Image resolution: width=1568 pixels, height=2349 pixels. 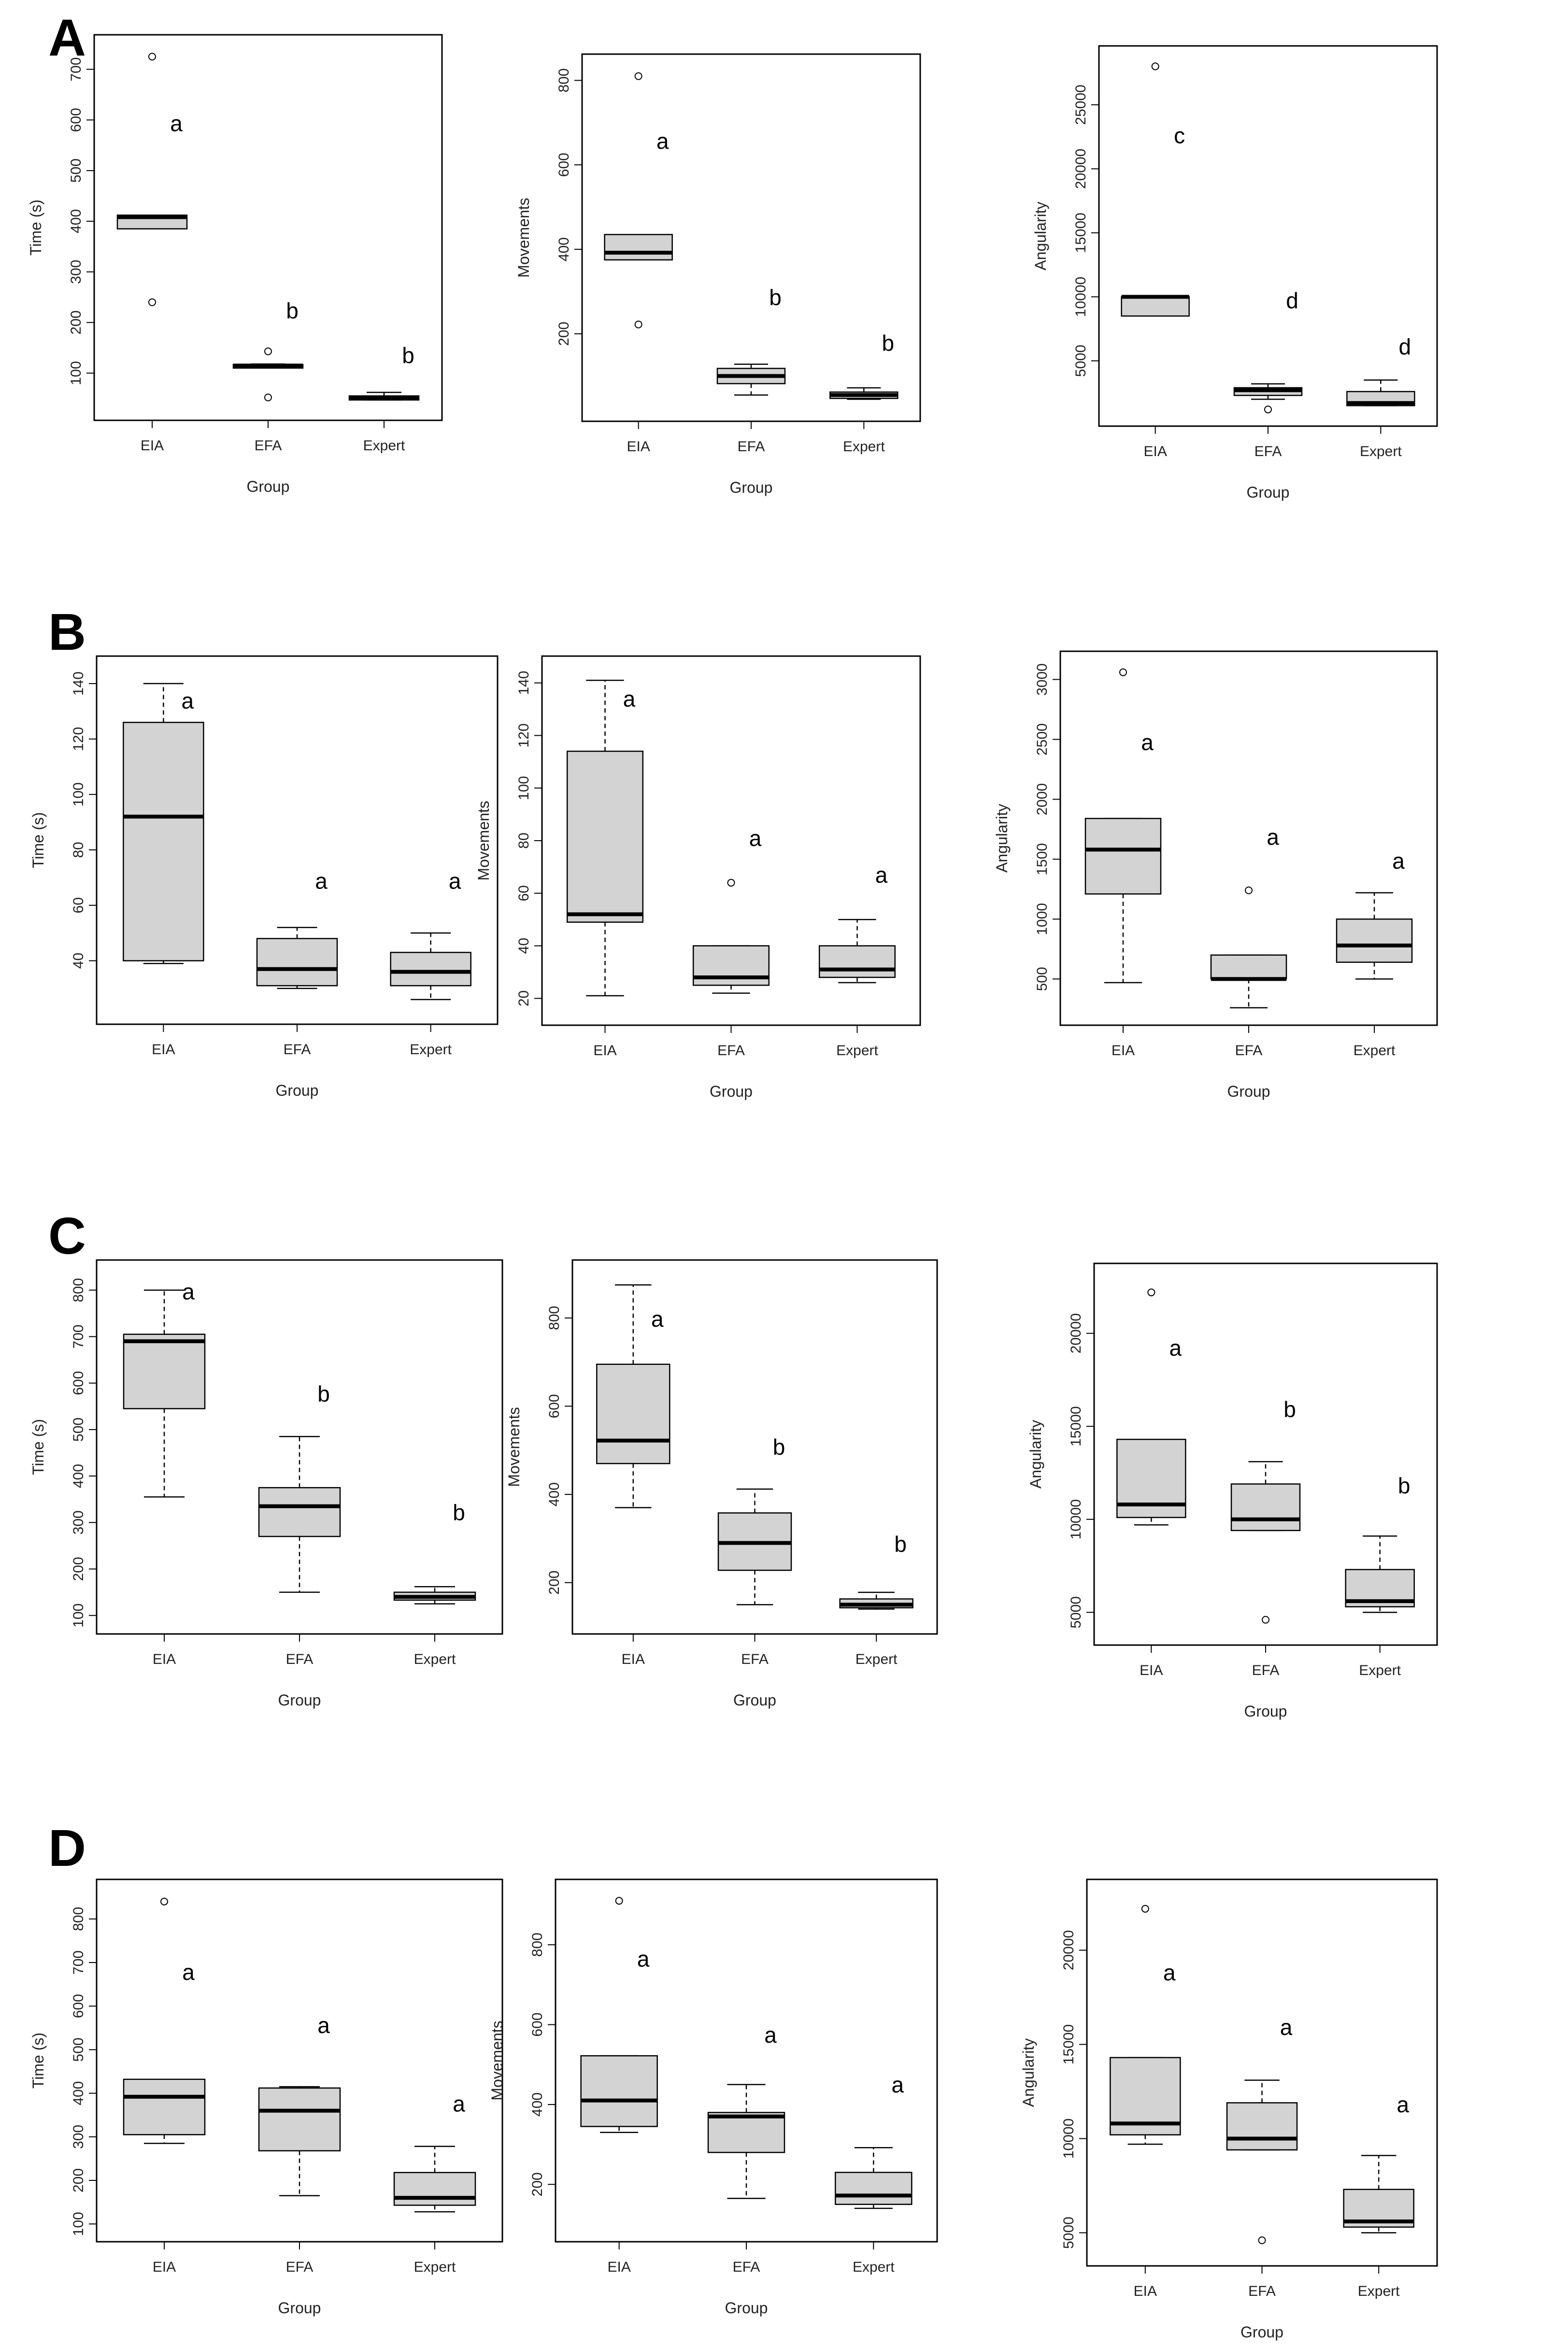 I want to click on y-tick-label: 1500, so click(x=1042, y=859).